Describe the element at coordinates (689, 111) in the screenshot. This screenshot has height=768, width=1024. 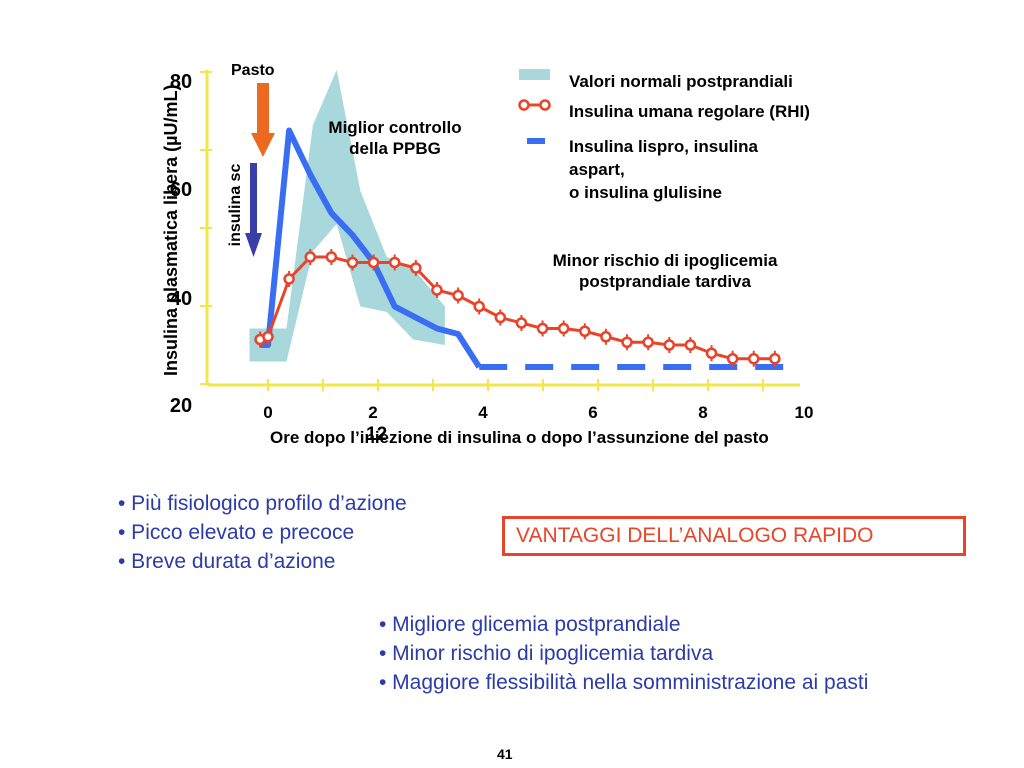
I see `legend-label-rhi: Insulina umana regolare (RHI)` at that location.